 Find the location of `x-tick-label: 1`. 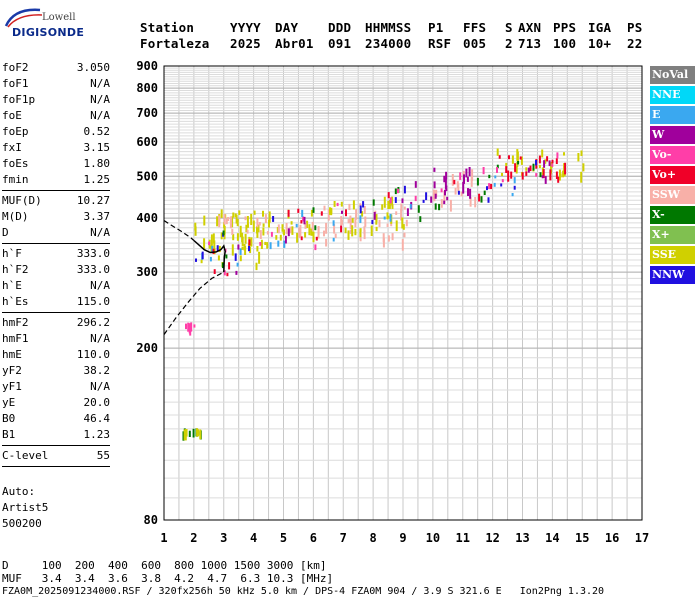

x-tick-label: 1 is located at coordinates (163, 538).